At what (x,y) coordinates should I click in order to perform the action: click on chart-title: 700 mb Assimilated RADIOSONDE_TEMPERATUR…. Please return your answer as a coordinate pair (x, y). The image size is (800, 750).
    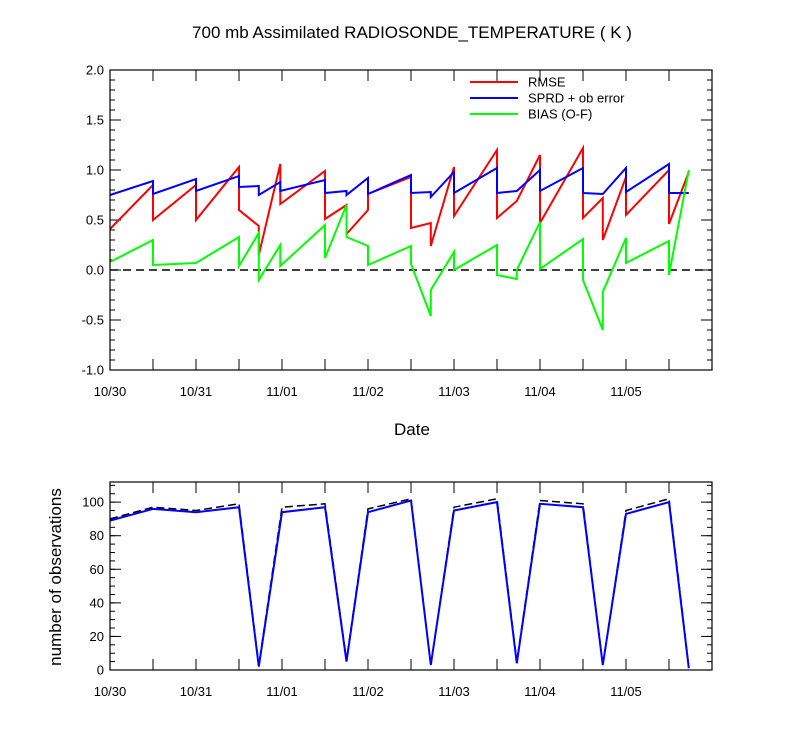
    Looking at the image, I should click on (412, 32).